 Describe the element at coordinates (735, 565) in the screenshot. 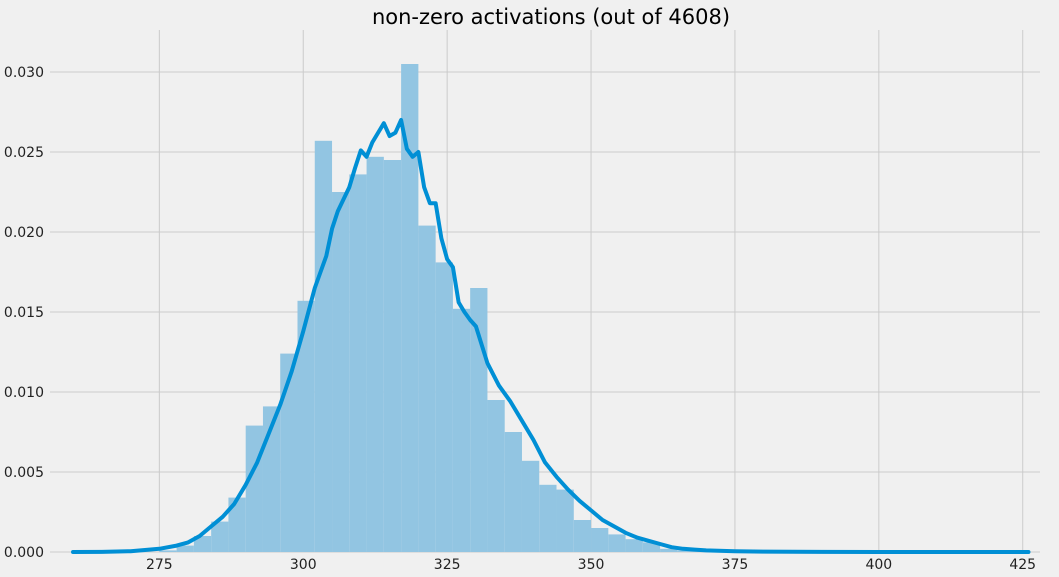

I see `x-tick-label: 375` at that location.